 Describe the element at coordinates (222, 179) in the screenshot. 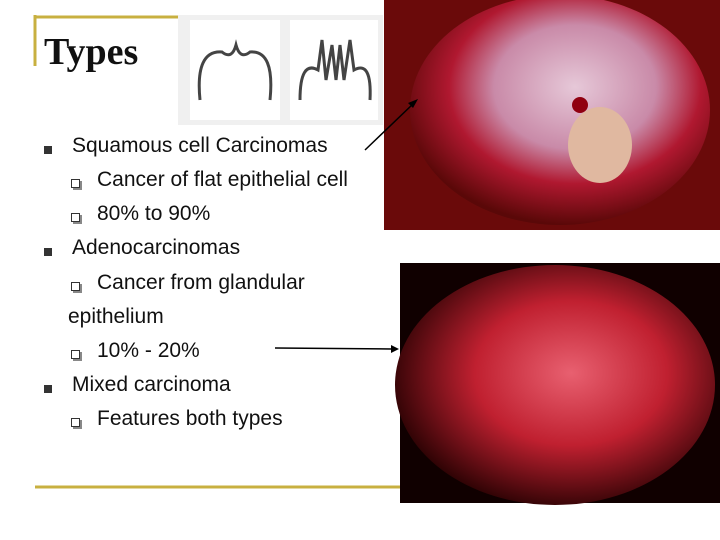

I see `sub-text: Cancer of flat epithelial cell` at that location.